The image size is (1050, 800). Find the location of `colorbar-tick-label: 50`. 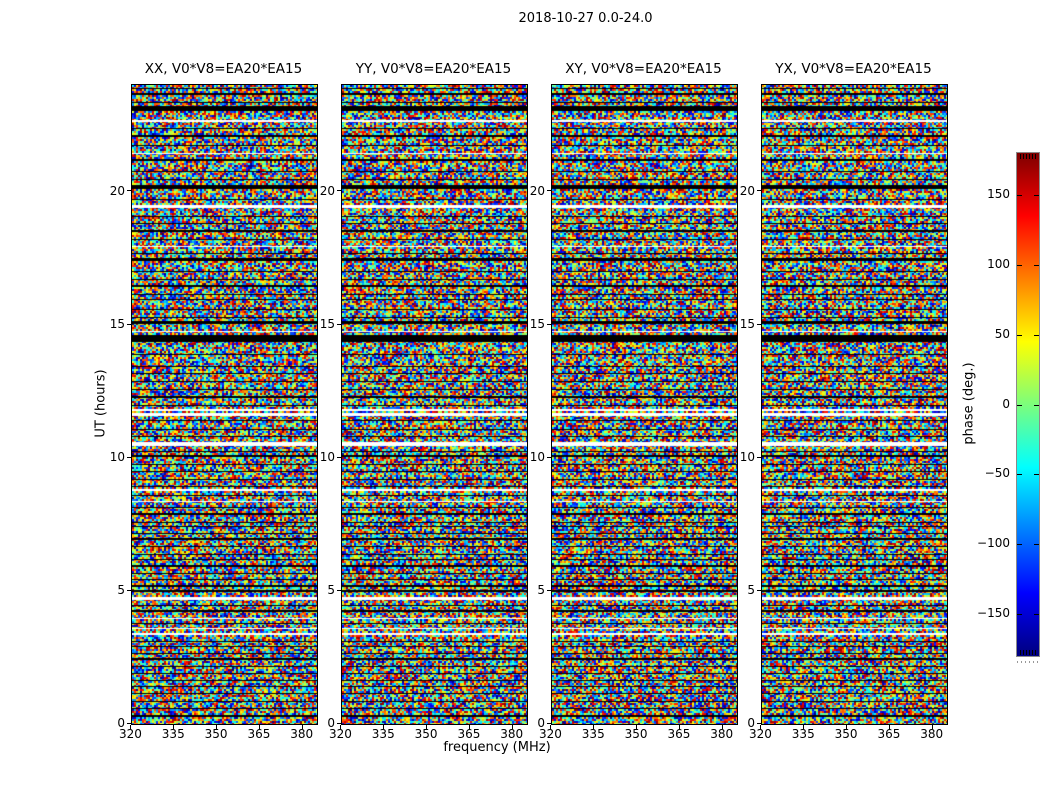

colorbar-tick-label: 50 is located at coordinates (1002, 333).